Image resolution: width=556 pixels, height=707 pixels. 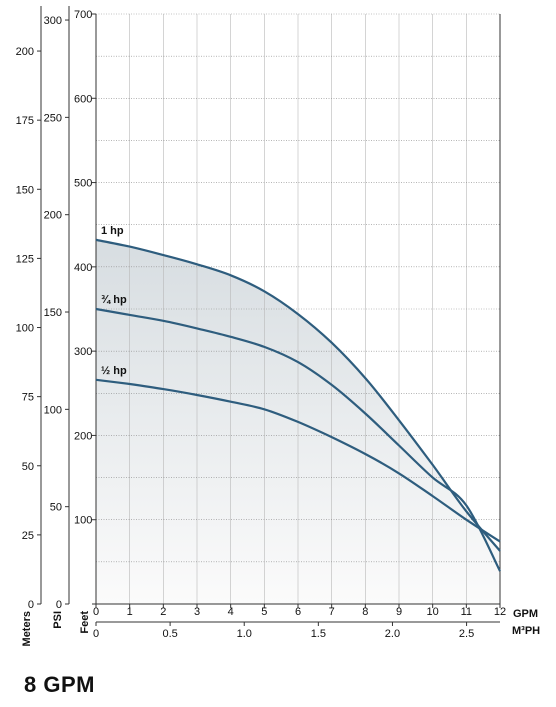 I want to click on meters-tick-label: 100, so click(x=25, y=329).